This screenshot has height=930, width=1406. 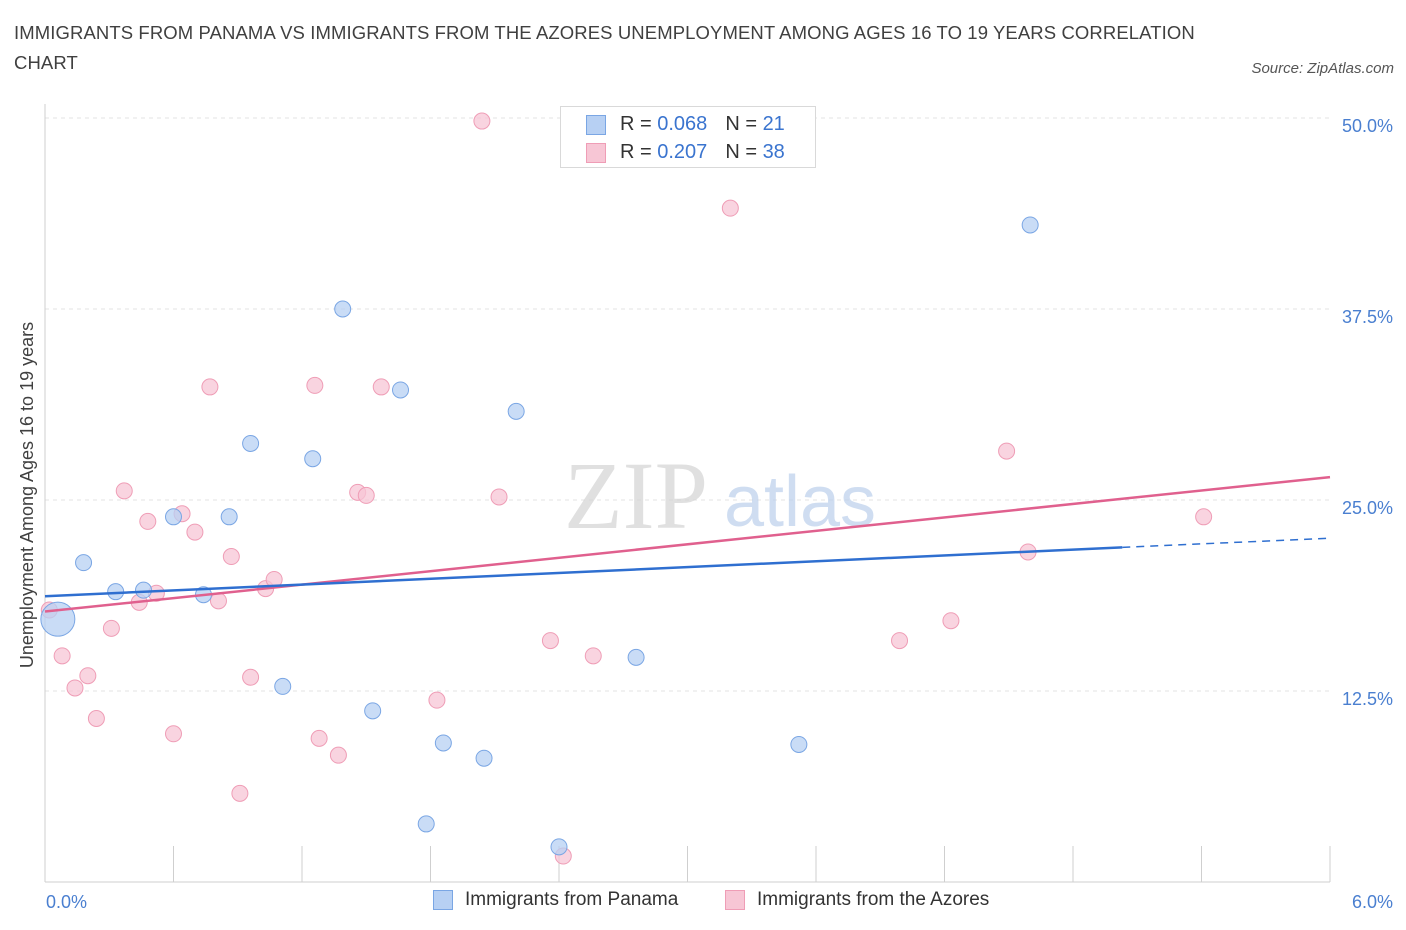 What do you see at coordinates (1367, 317) in the screenshot?
I see `y-tick-label: 37.5%` at bounding box center [1367, 317].